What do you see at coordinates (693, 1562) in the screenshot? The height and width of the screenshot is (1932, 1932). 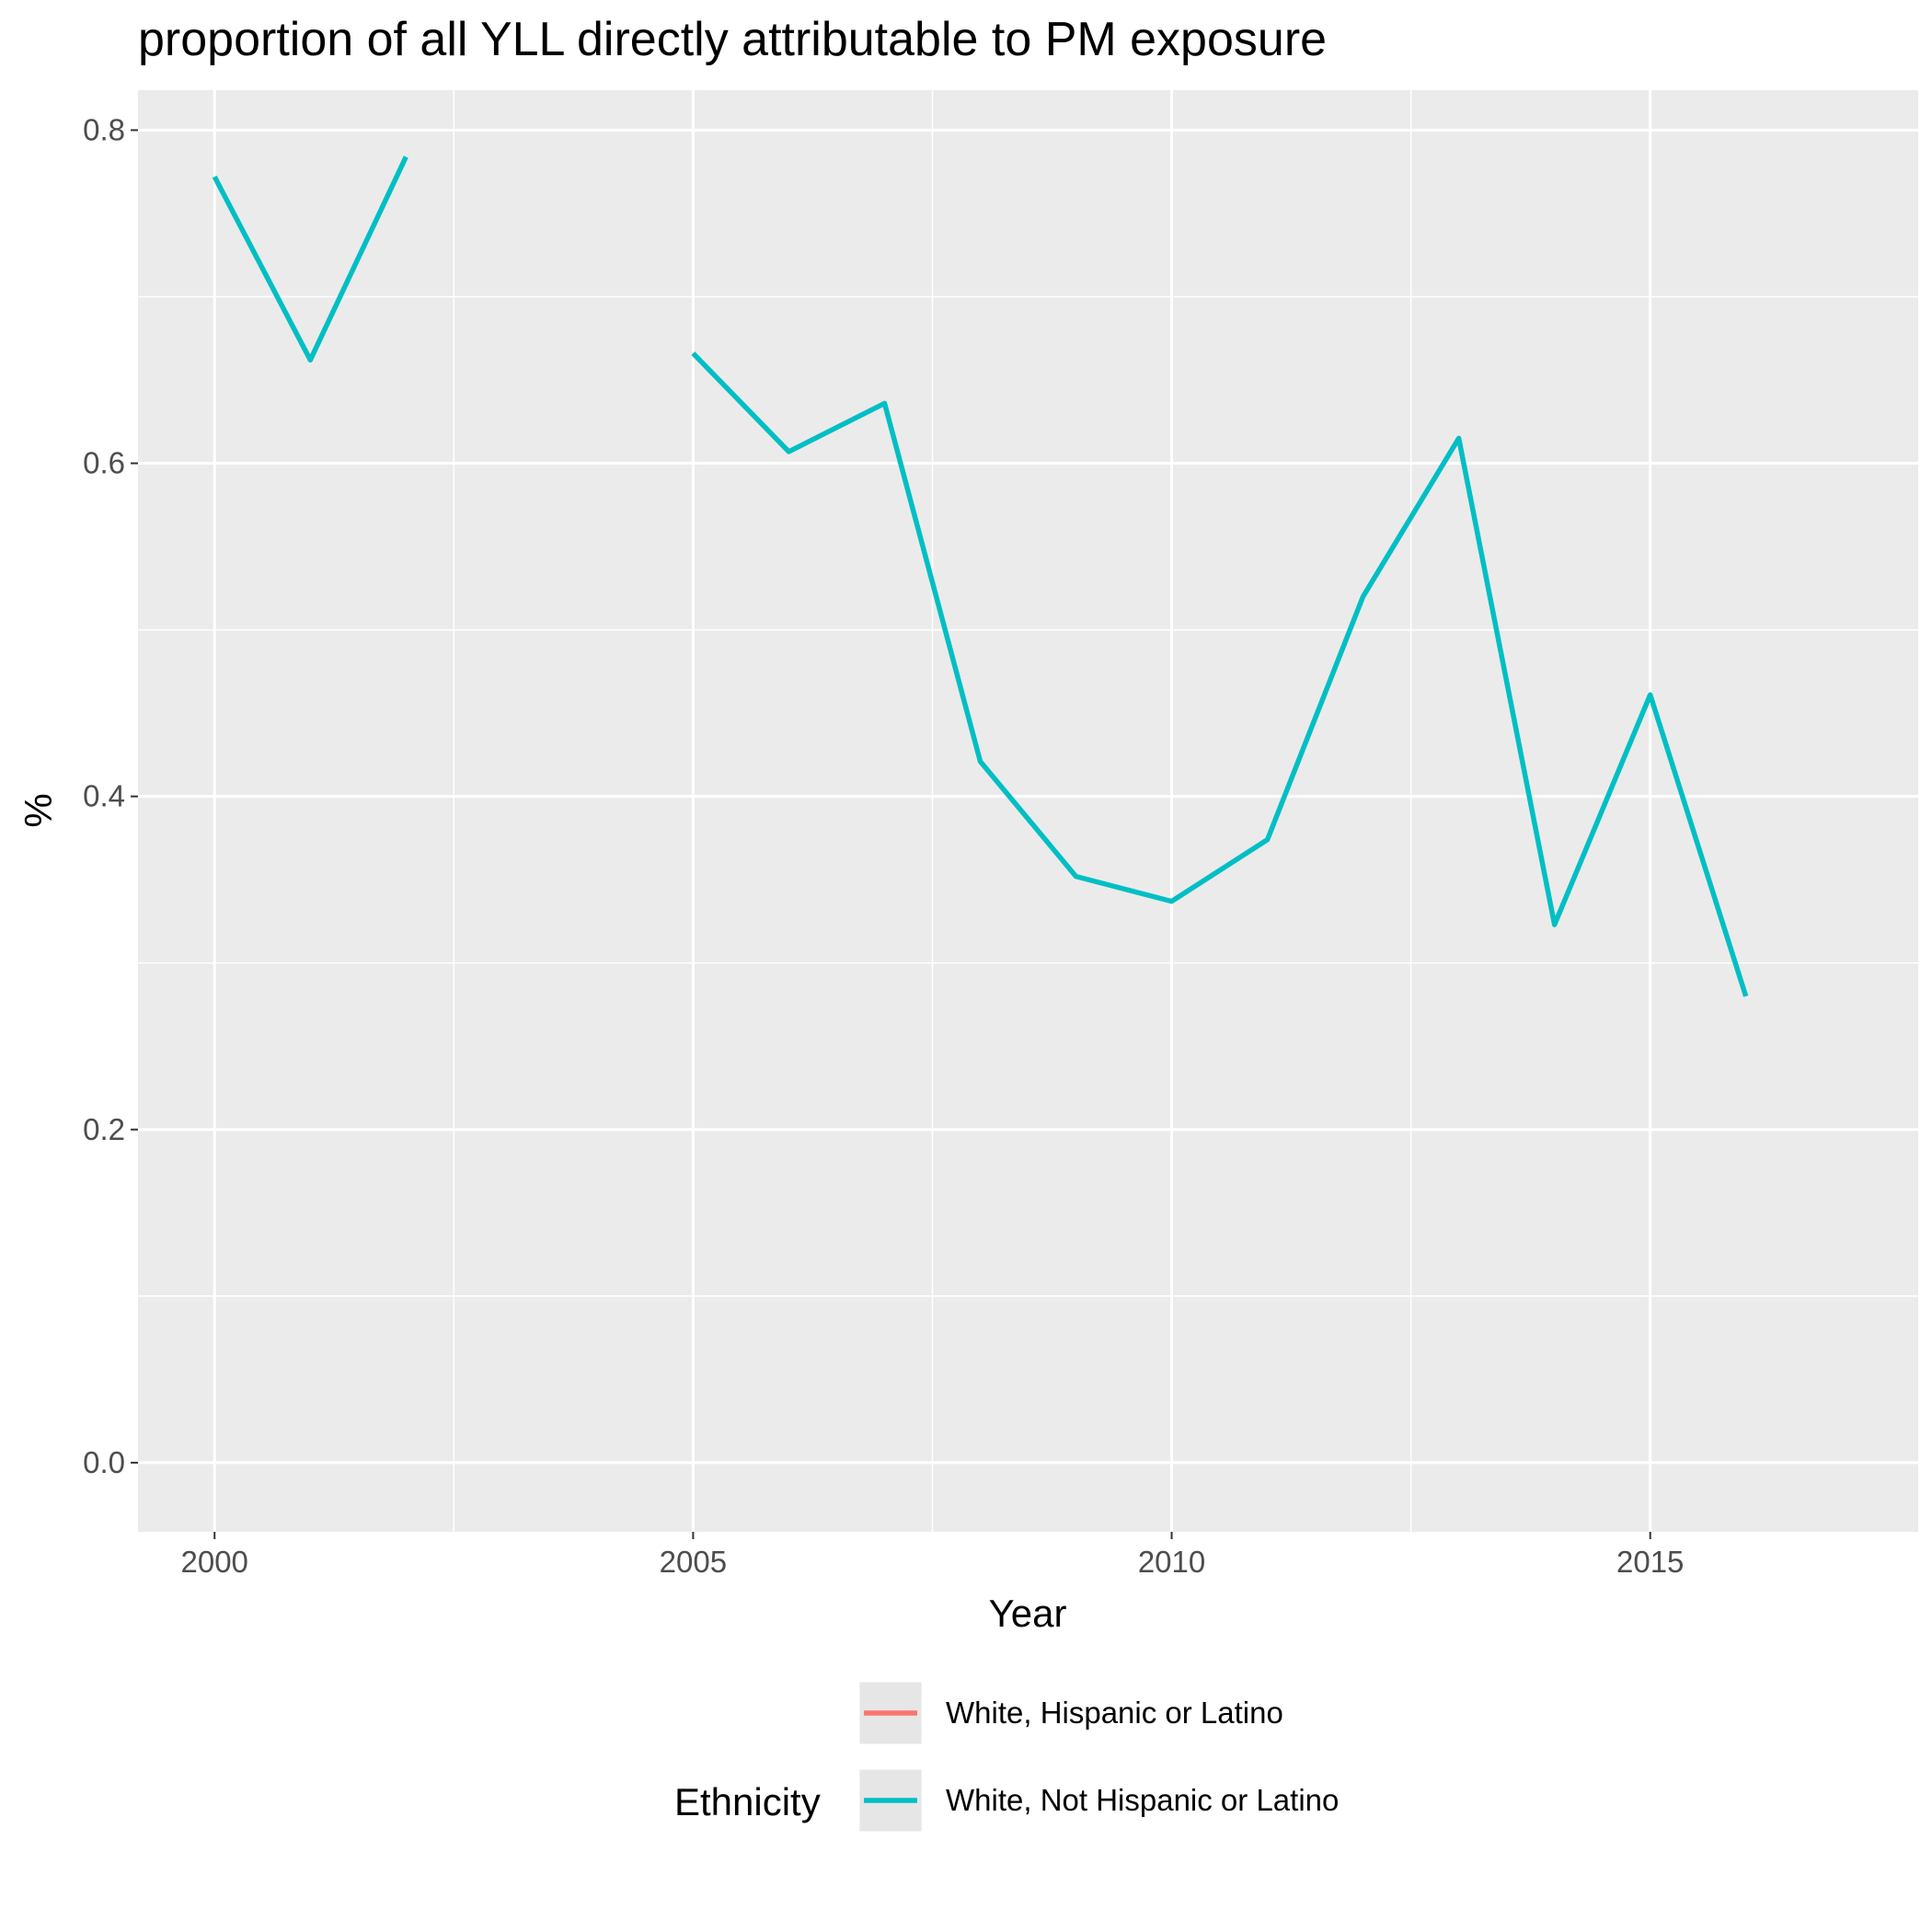 I see `x-tick-label: 2005` at bounding box center [693, 1562].